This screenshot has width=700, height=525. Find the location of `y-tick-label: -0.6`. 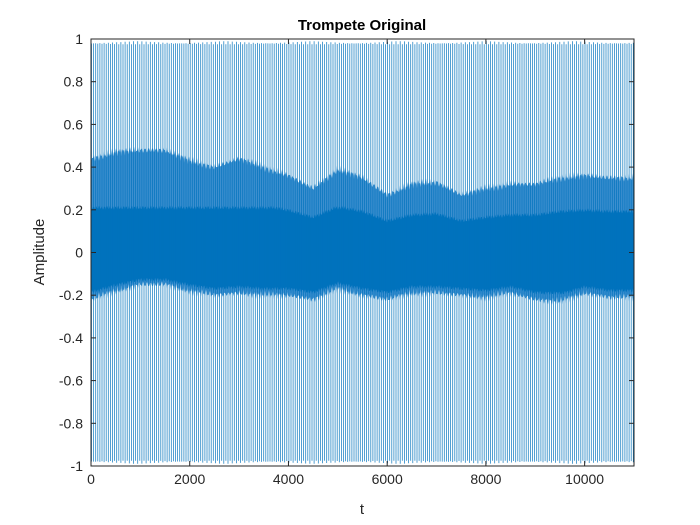

y-tick-label: -0.6 is located at coordinates (71, 381).